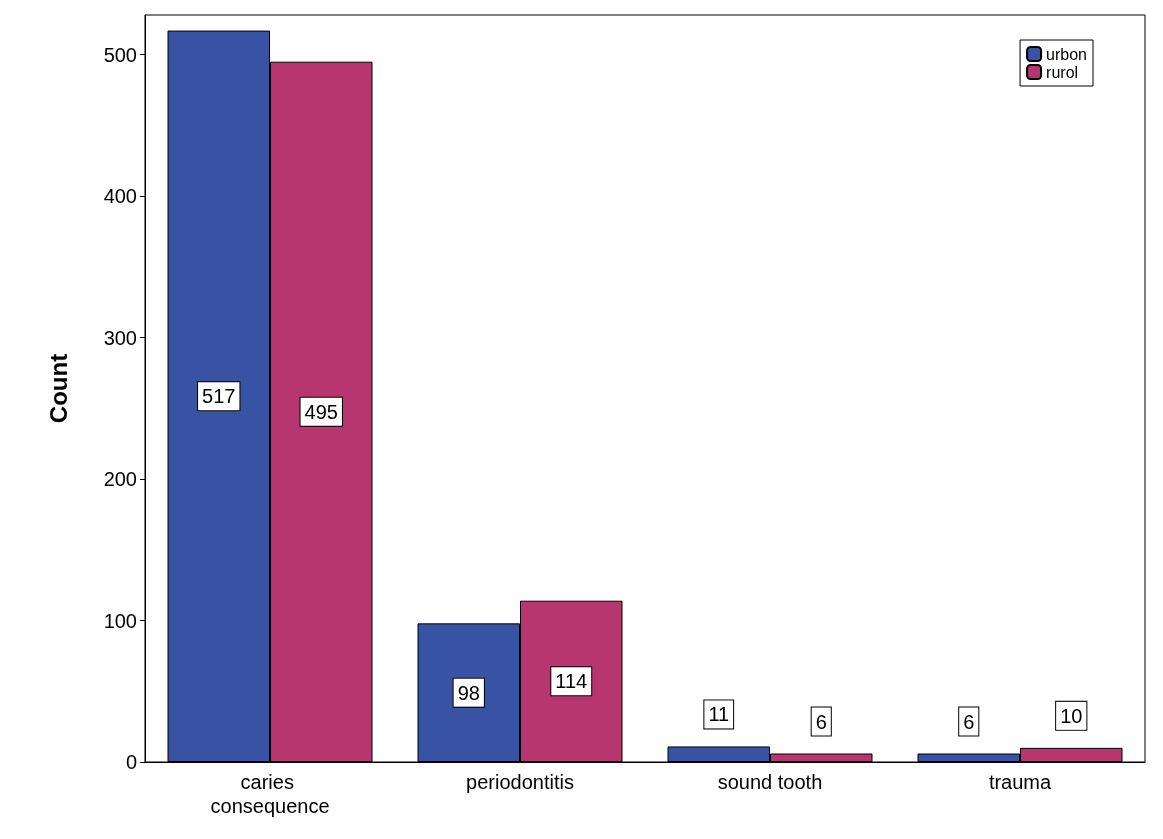  I want to click on data-label: 98, so click(468, 692).